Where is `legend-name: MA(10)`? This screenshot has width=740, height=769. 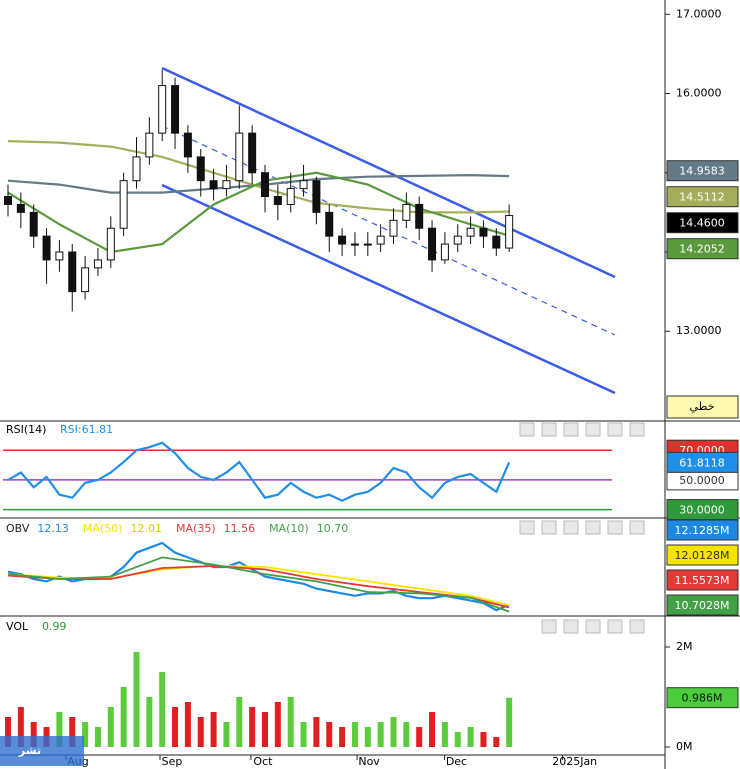 legend-name: MA(10) is located at coordinates (289, 528).